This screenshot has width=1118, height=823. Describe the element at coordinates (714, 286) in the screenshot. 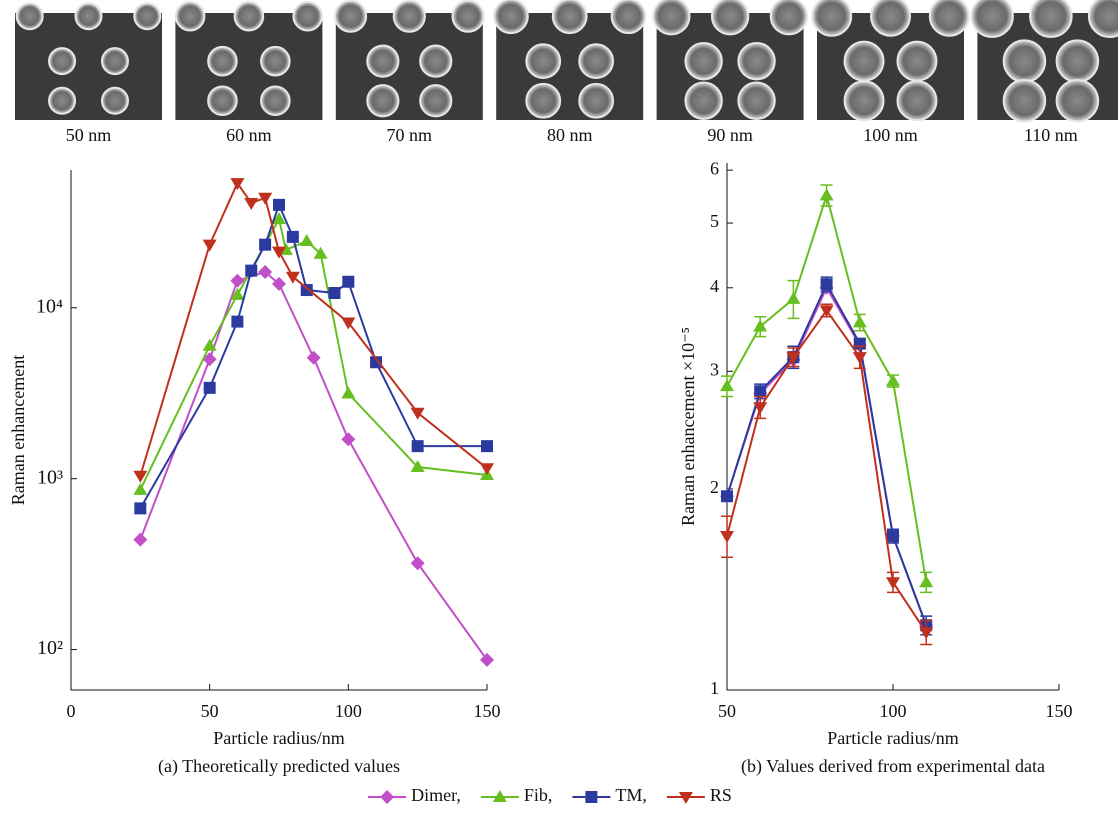

I see `y-tick-label: 4` at that location.